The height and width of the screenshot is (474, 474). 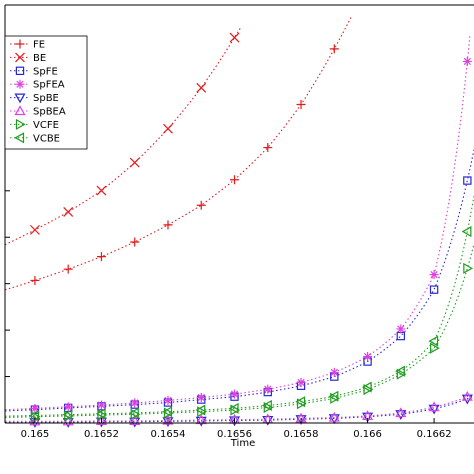 What do you see at coordinates (20, 44) in the screenshot?
I see `legend-marker-fe` at bounding box center [20, 44].